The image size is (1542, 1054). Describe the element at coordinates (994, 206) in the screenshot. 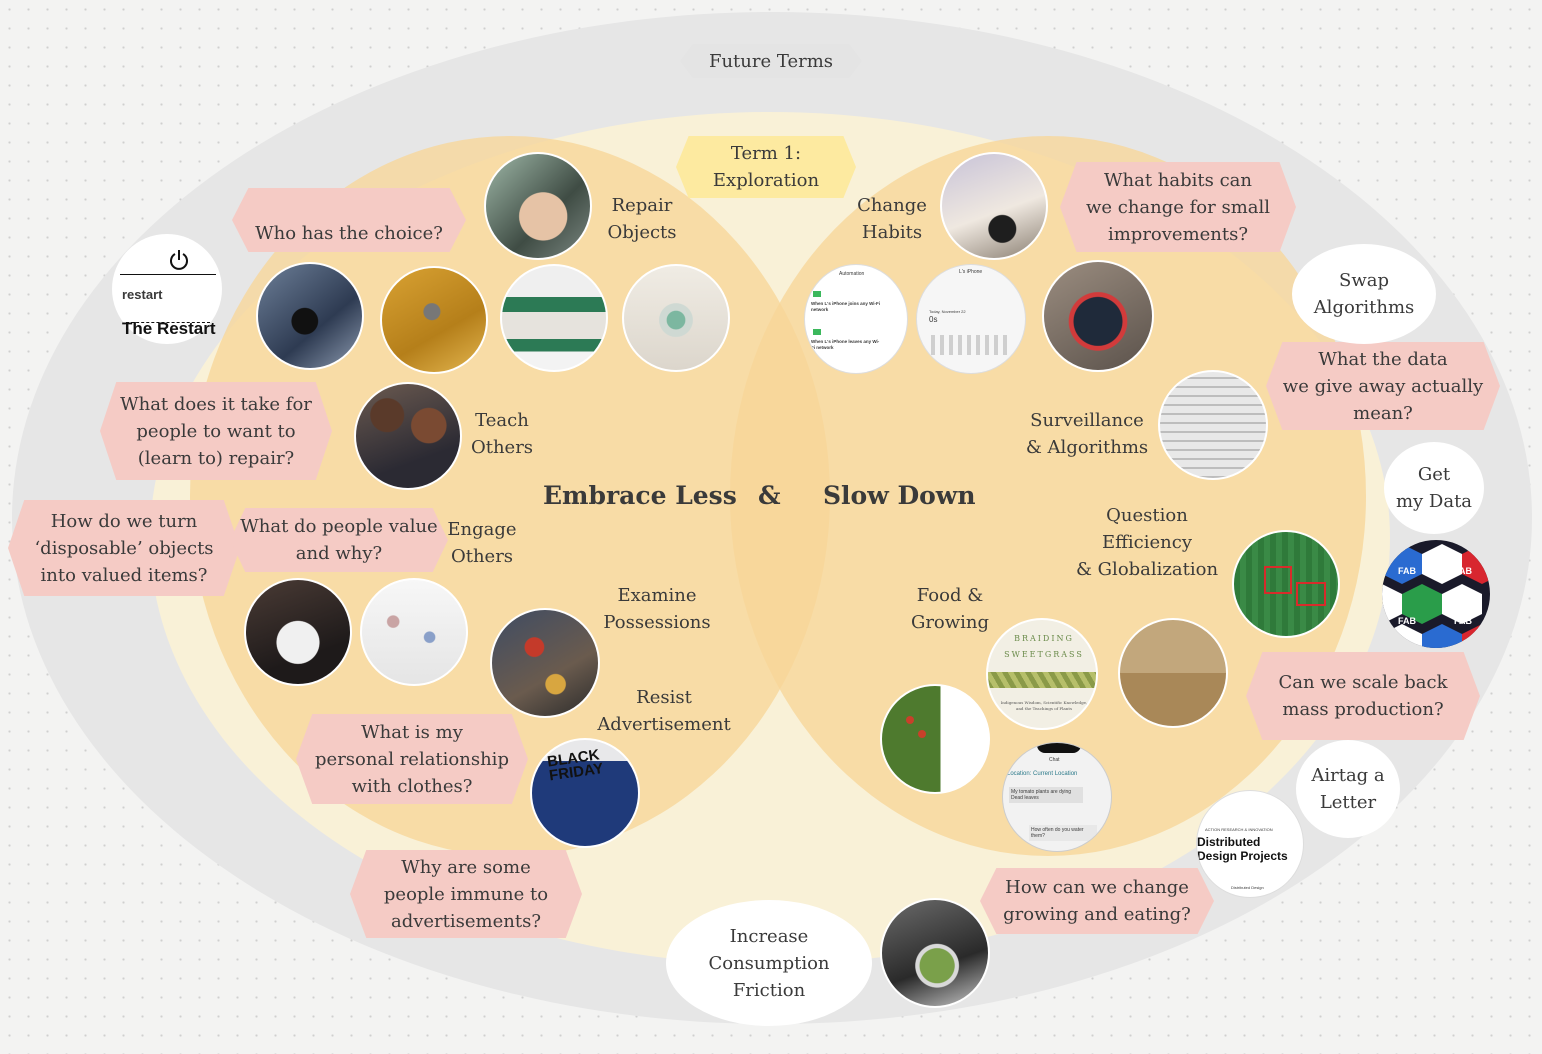

I see `photo-change-habits` at that location.